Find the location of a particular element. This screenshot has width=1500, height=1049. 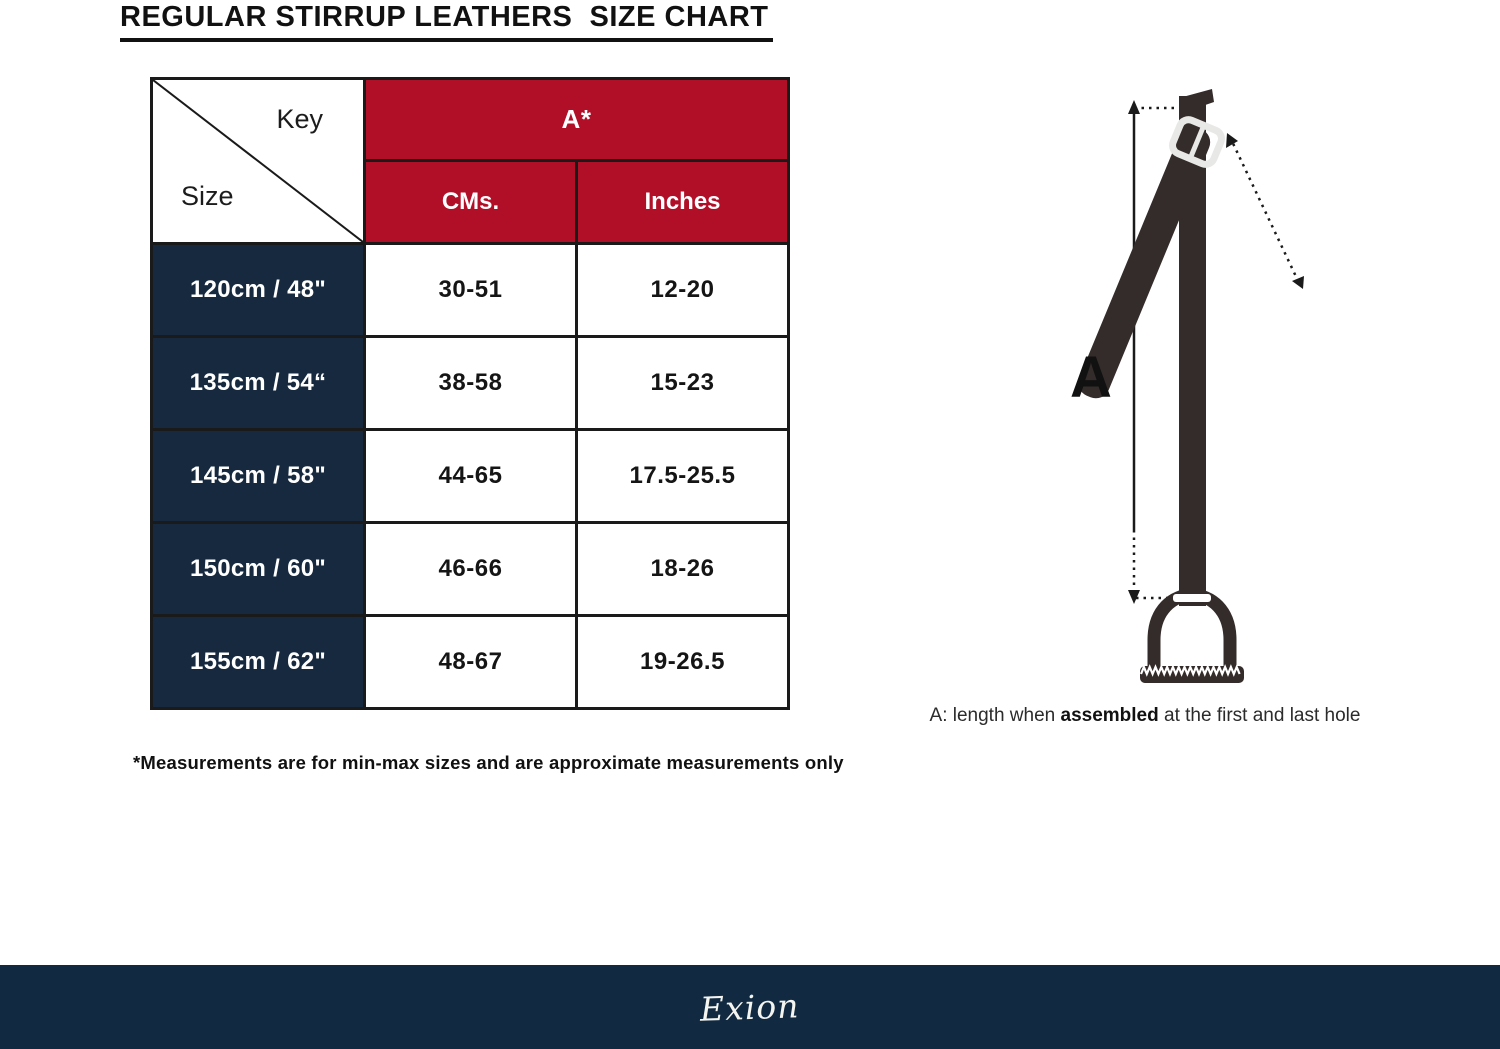

diagonal-divider-line is located at coordinates (258, 161).